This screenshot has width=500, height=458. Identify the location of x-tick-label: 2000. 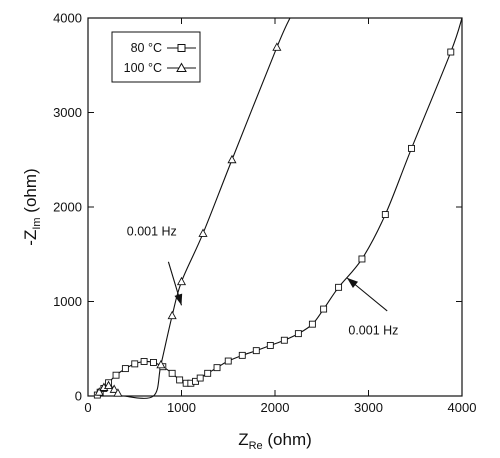
(275, 407).